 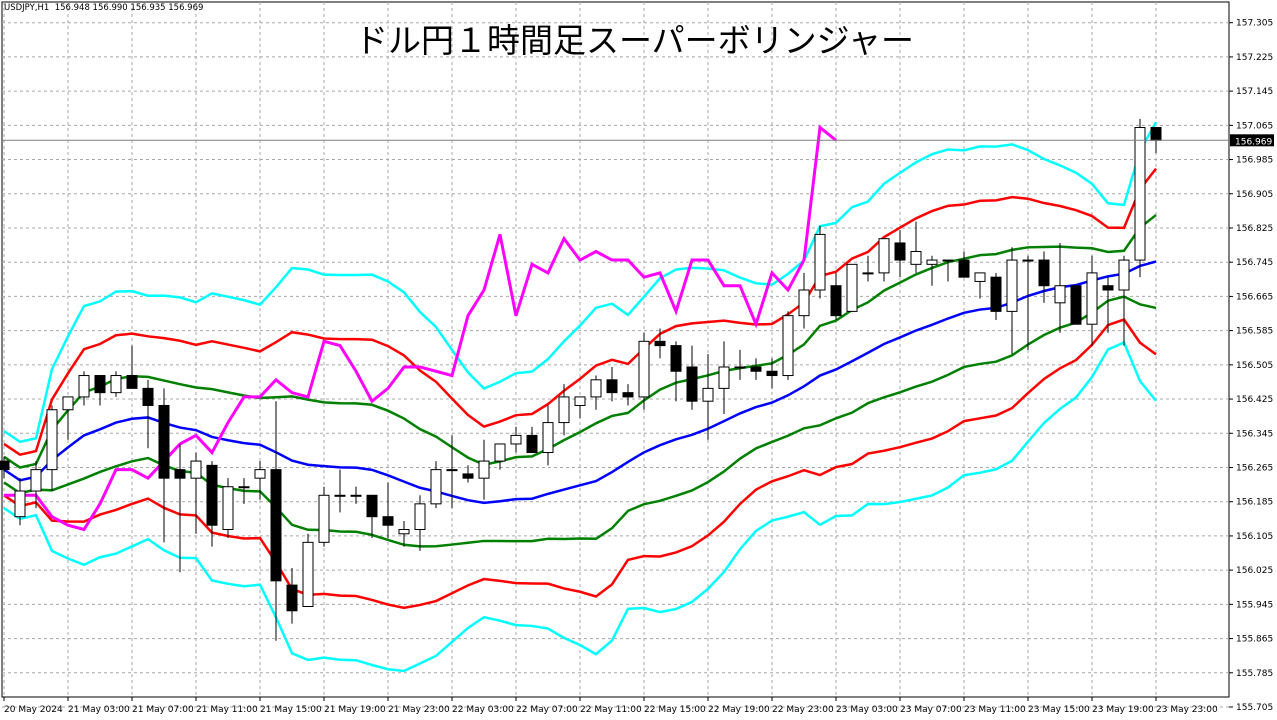 What do you see at coordinates (99, 710) in the screenshot?
I see `x-tick-label: 21 May 03:00` at bounding box center [99, 710].